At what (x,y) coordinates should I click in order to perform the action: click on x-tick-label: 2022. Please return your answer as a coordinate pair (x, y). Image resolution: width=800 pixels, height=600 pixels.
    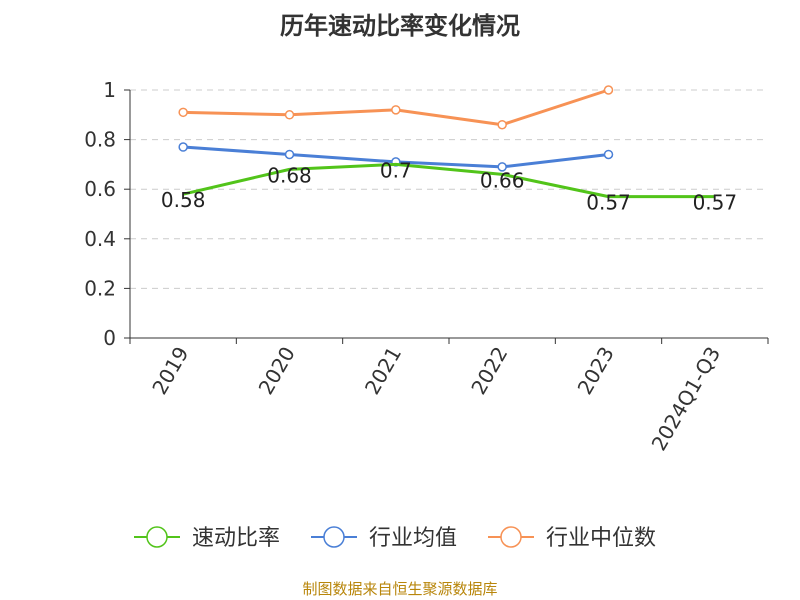
    Looking at the image, I should click on (489, 370).